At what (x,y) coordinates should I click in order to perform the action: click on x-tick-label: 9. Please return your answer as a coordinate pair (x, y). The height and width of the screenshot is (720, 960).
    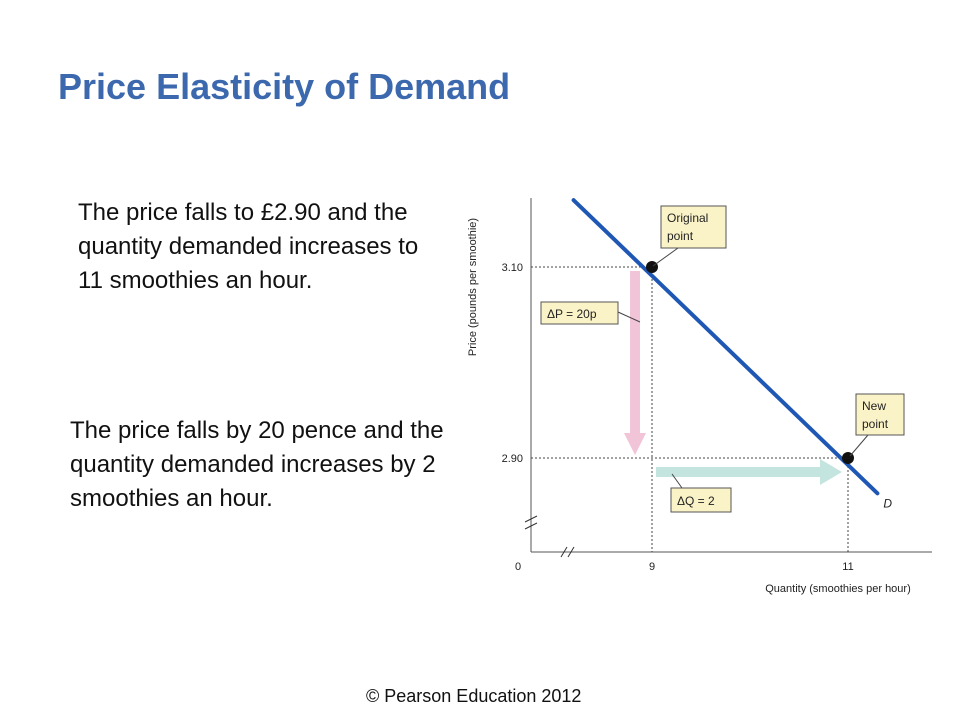
    Looking at the image, I should click on (652, 567).